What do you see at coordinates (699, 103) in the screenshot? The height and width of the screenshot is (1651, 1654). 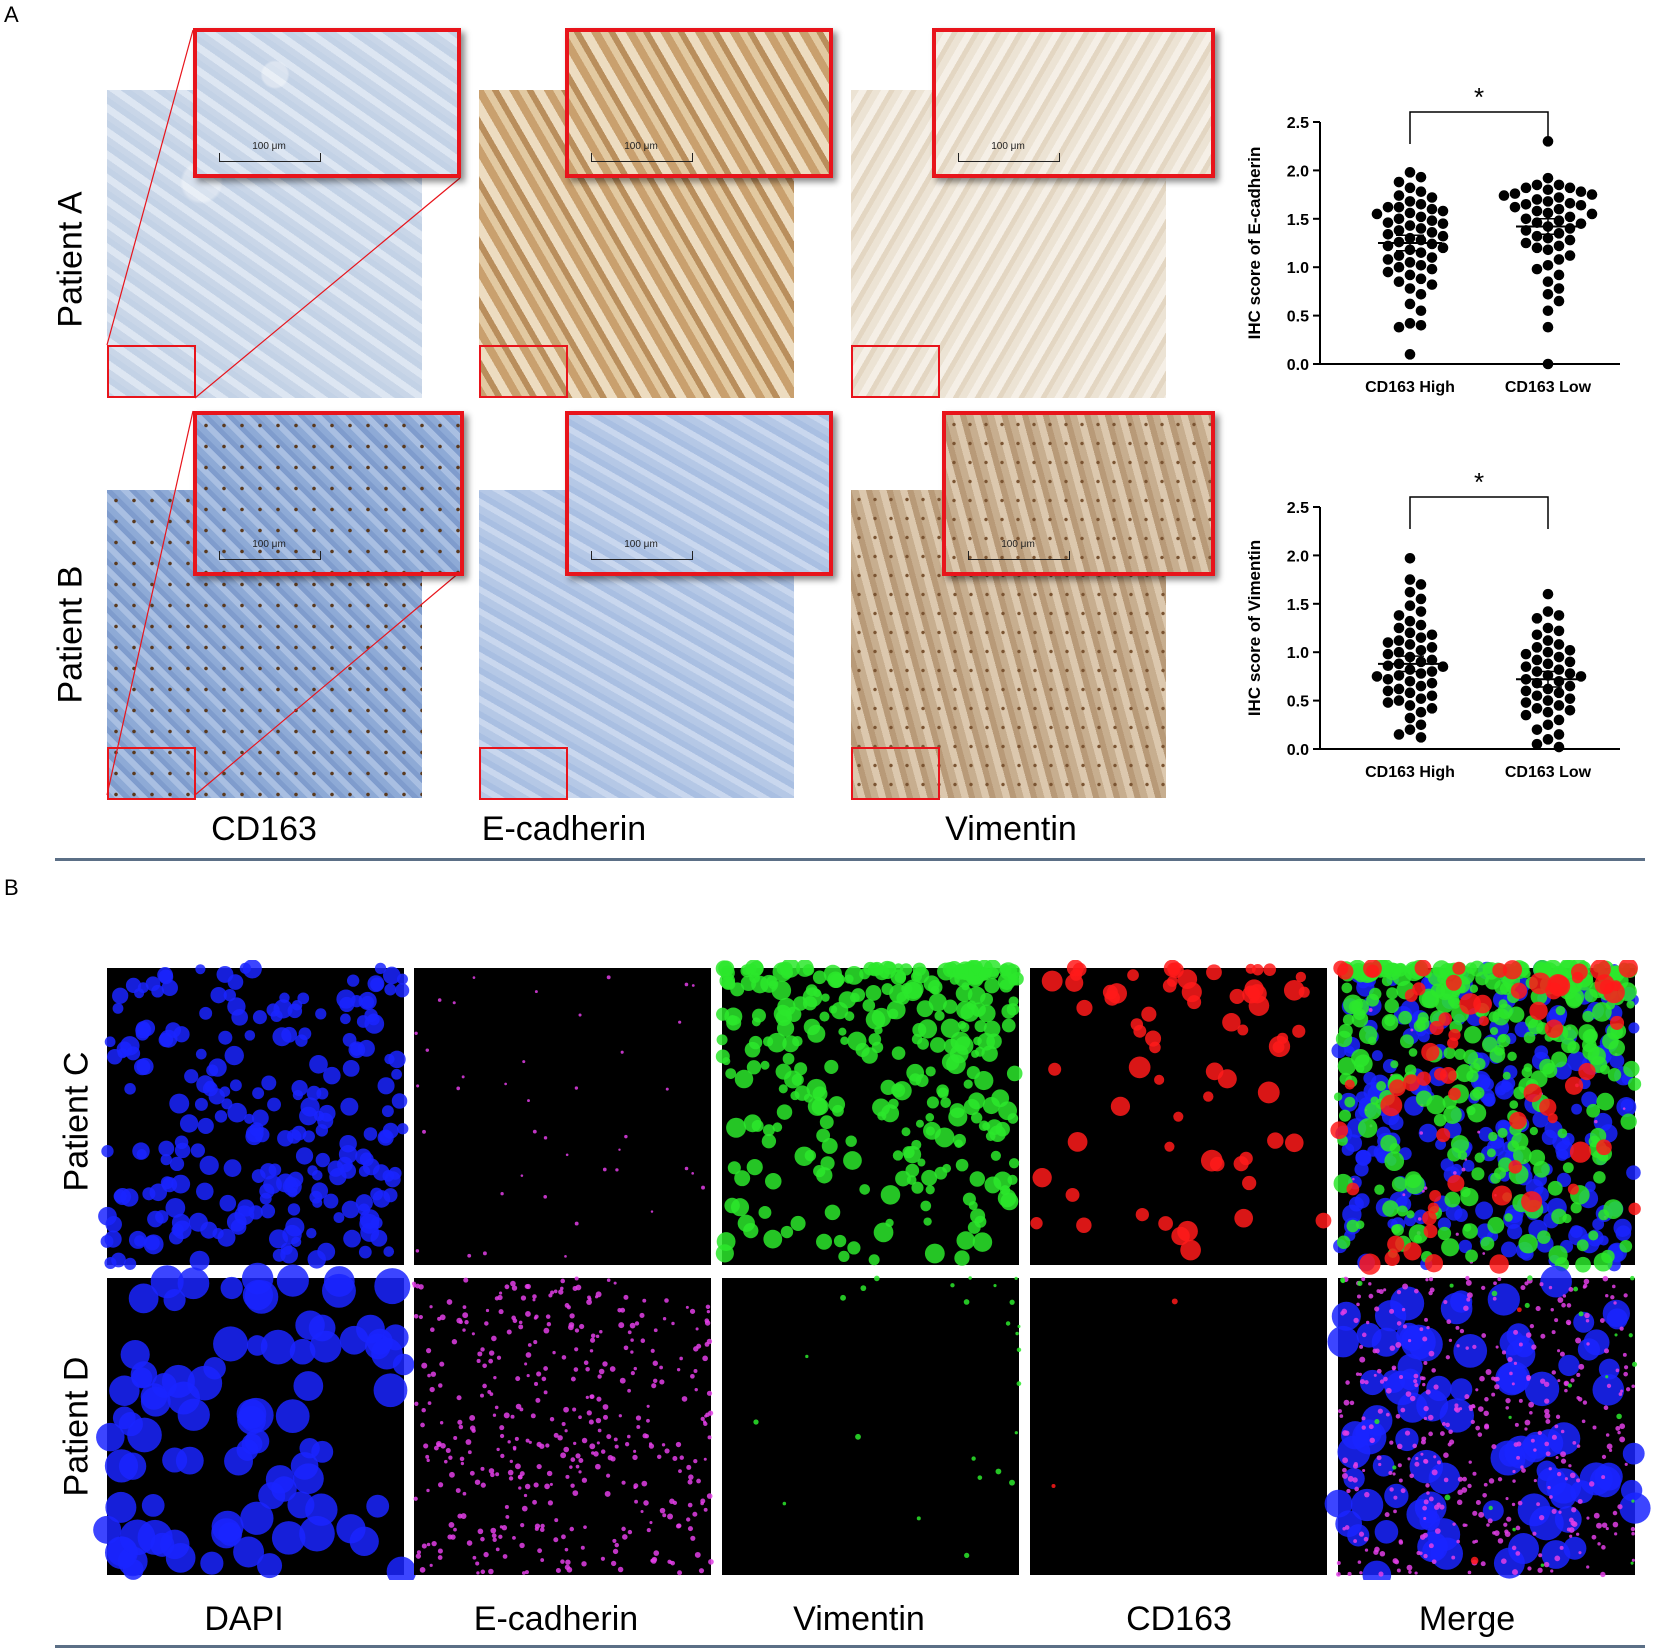 I see `inset-patient-a-ecadherin: 100 μm` at bounding box center [699, 103].